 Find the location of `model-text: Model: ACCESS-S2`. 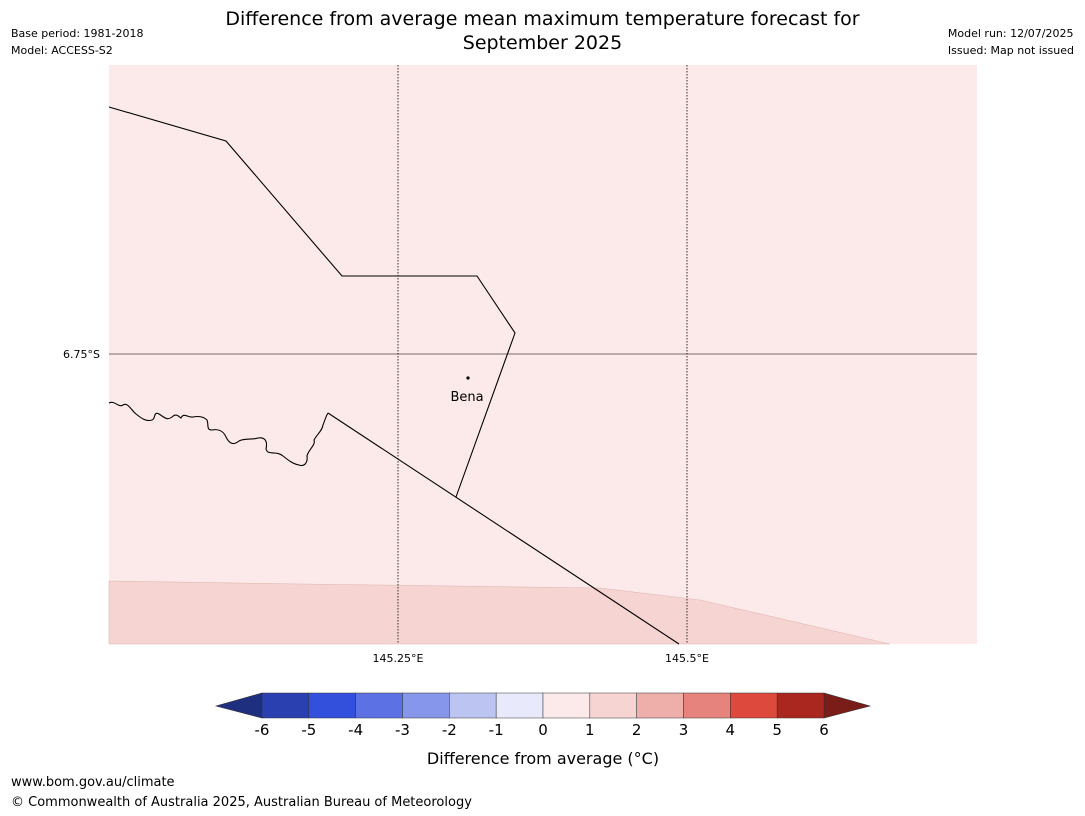

model-text: Model: ACCESS-S2 is located at coordinates (62, 50).